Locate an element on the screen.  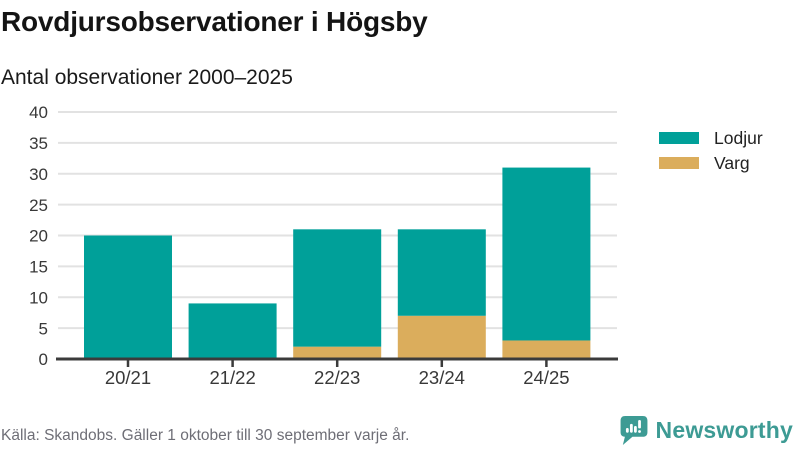
y-tick-label: 15 is located at coordinates (38, 267).